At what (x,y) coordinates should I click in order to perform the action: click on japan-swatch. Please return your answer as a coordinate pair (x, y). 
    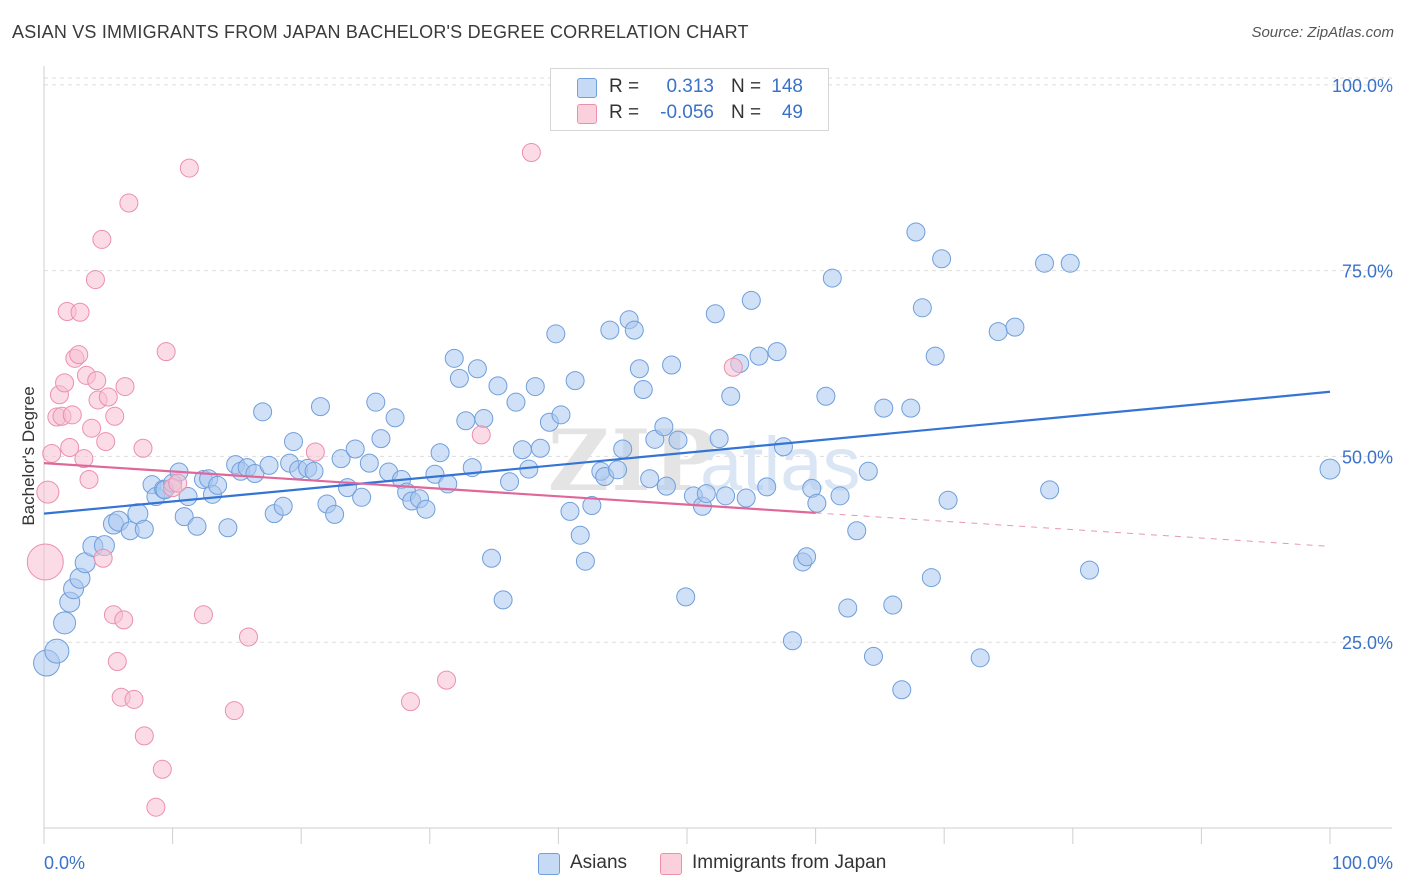
    Looking at the image, I should click on (671, 864).